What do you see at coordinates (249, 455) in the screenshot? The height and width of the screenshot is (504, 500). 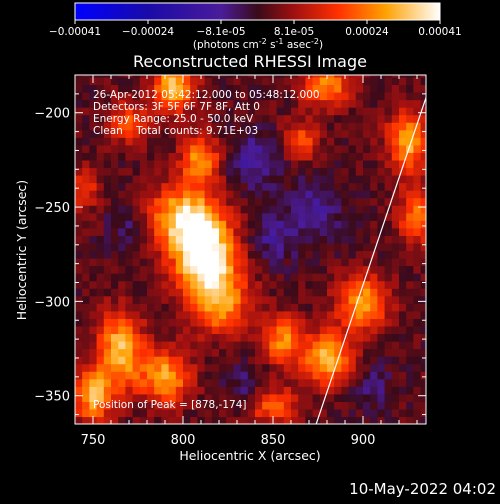 I see `x-axis-label: Heliocentric X (arcsec)` at bounding box center [249, 455].